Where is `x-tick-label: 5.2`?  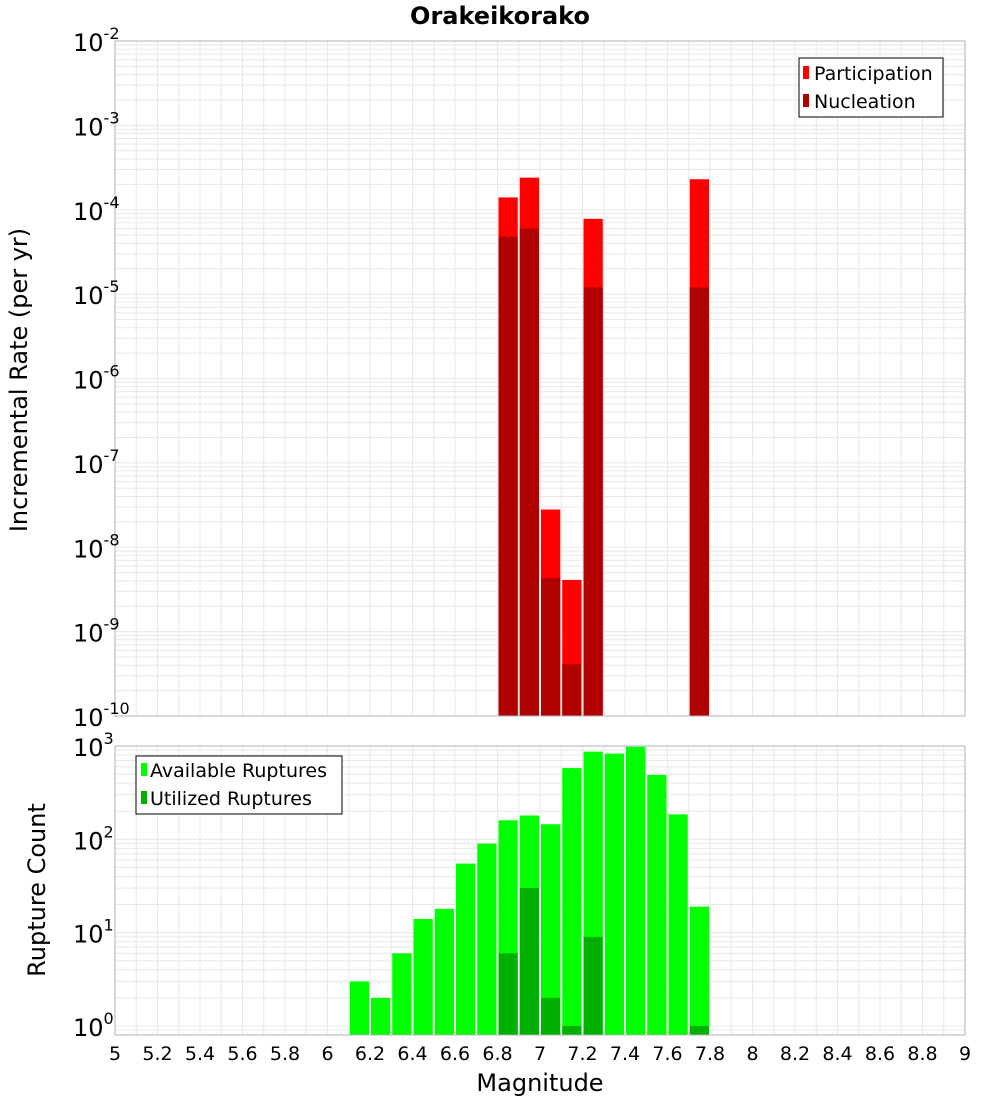
x-tick-label: 5.2 is located at coordinates (157, 1054).